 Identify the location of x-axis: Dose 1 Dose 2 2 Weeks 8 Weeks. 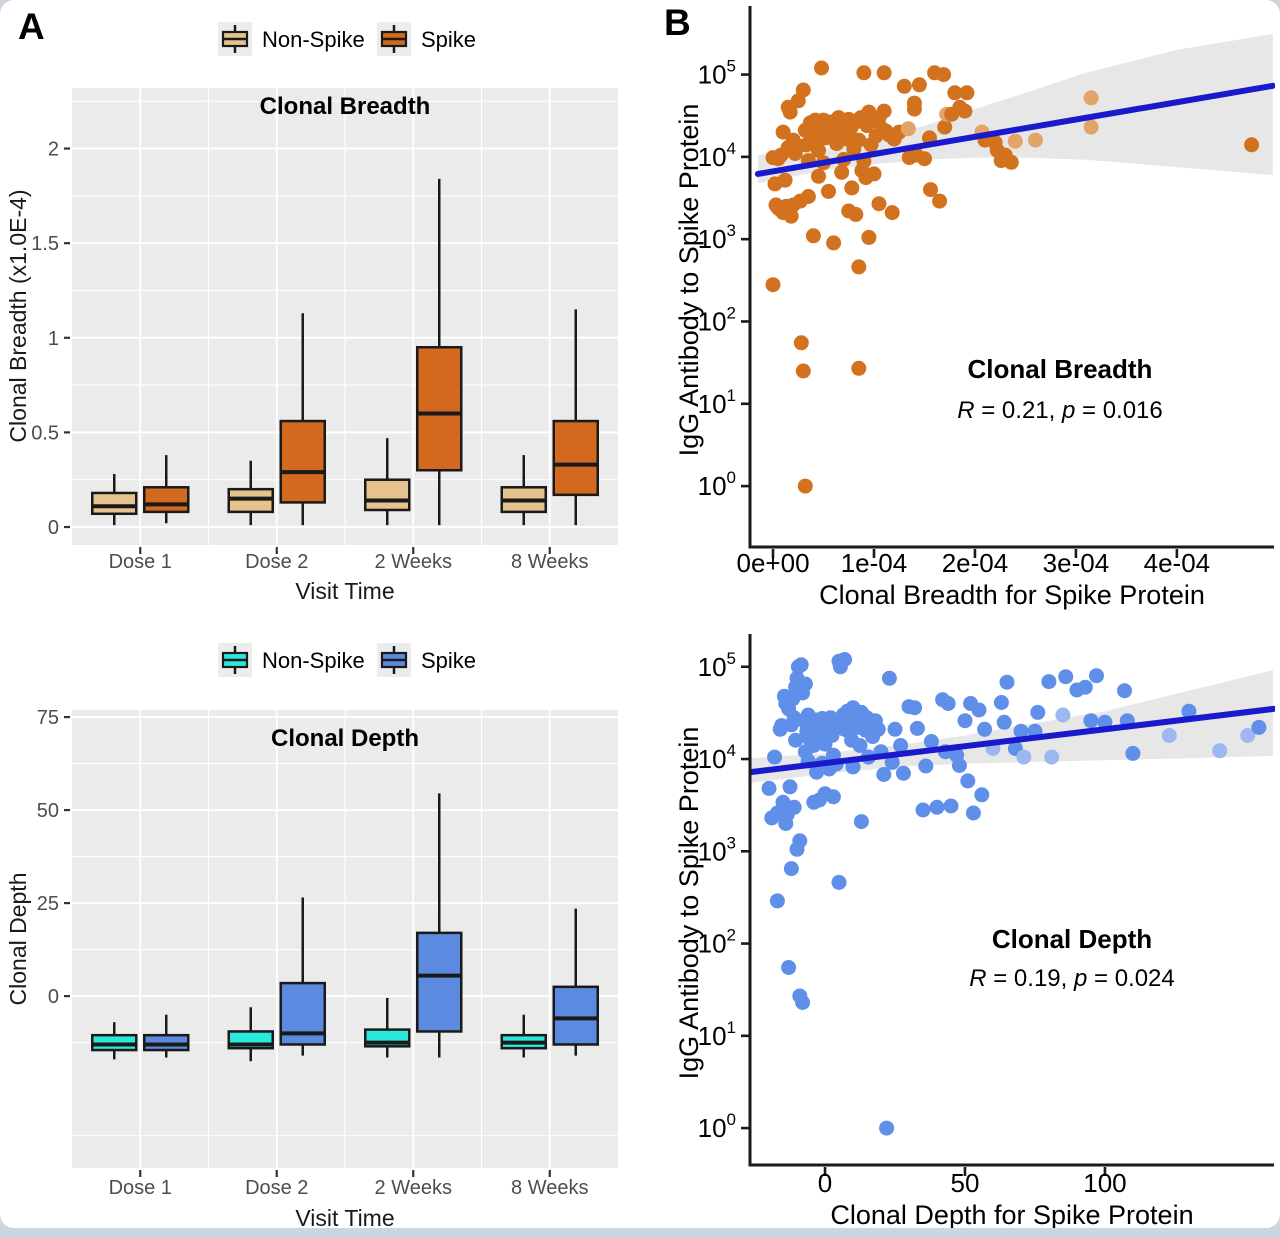
(348, 560).